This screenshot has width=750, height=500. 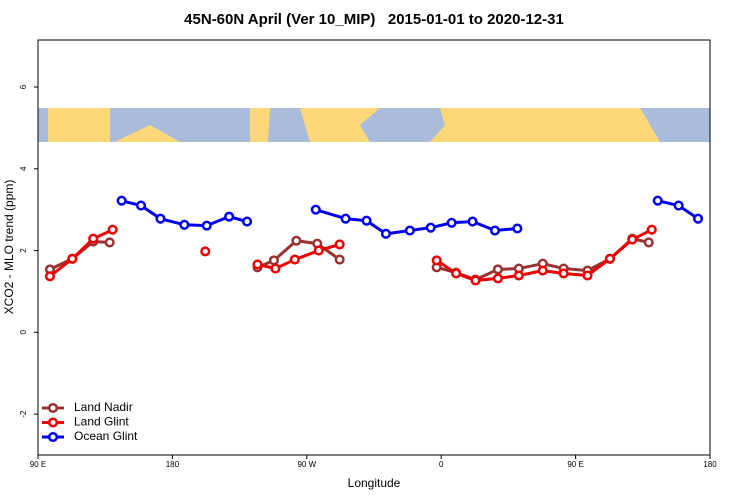 I want to click on x-tick-label: 0, so click(x=441, y=464).